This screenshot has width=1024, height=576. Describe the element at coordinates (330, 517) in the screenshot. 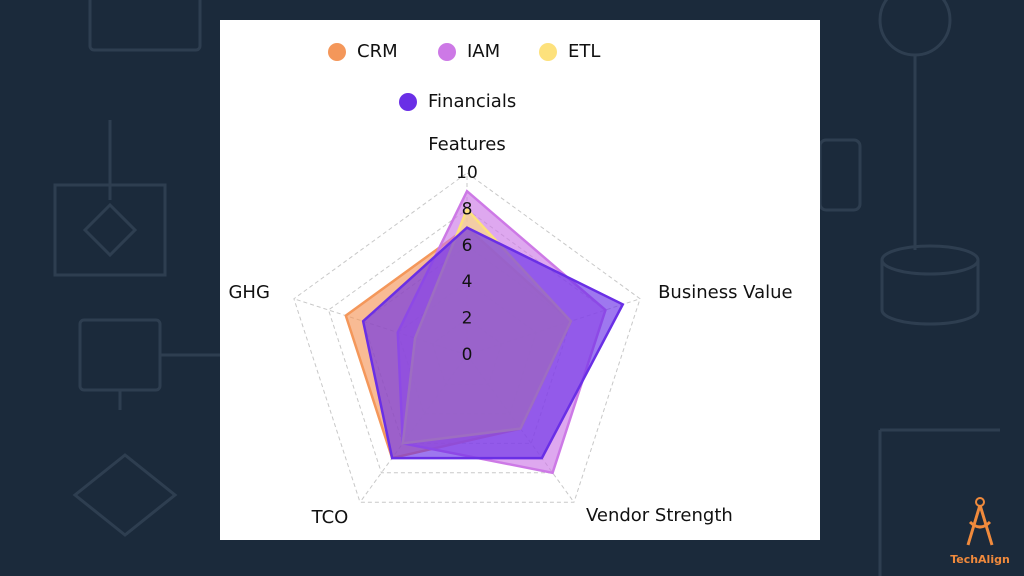

I see `axis-label: TCO` at that location.